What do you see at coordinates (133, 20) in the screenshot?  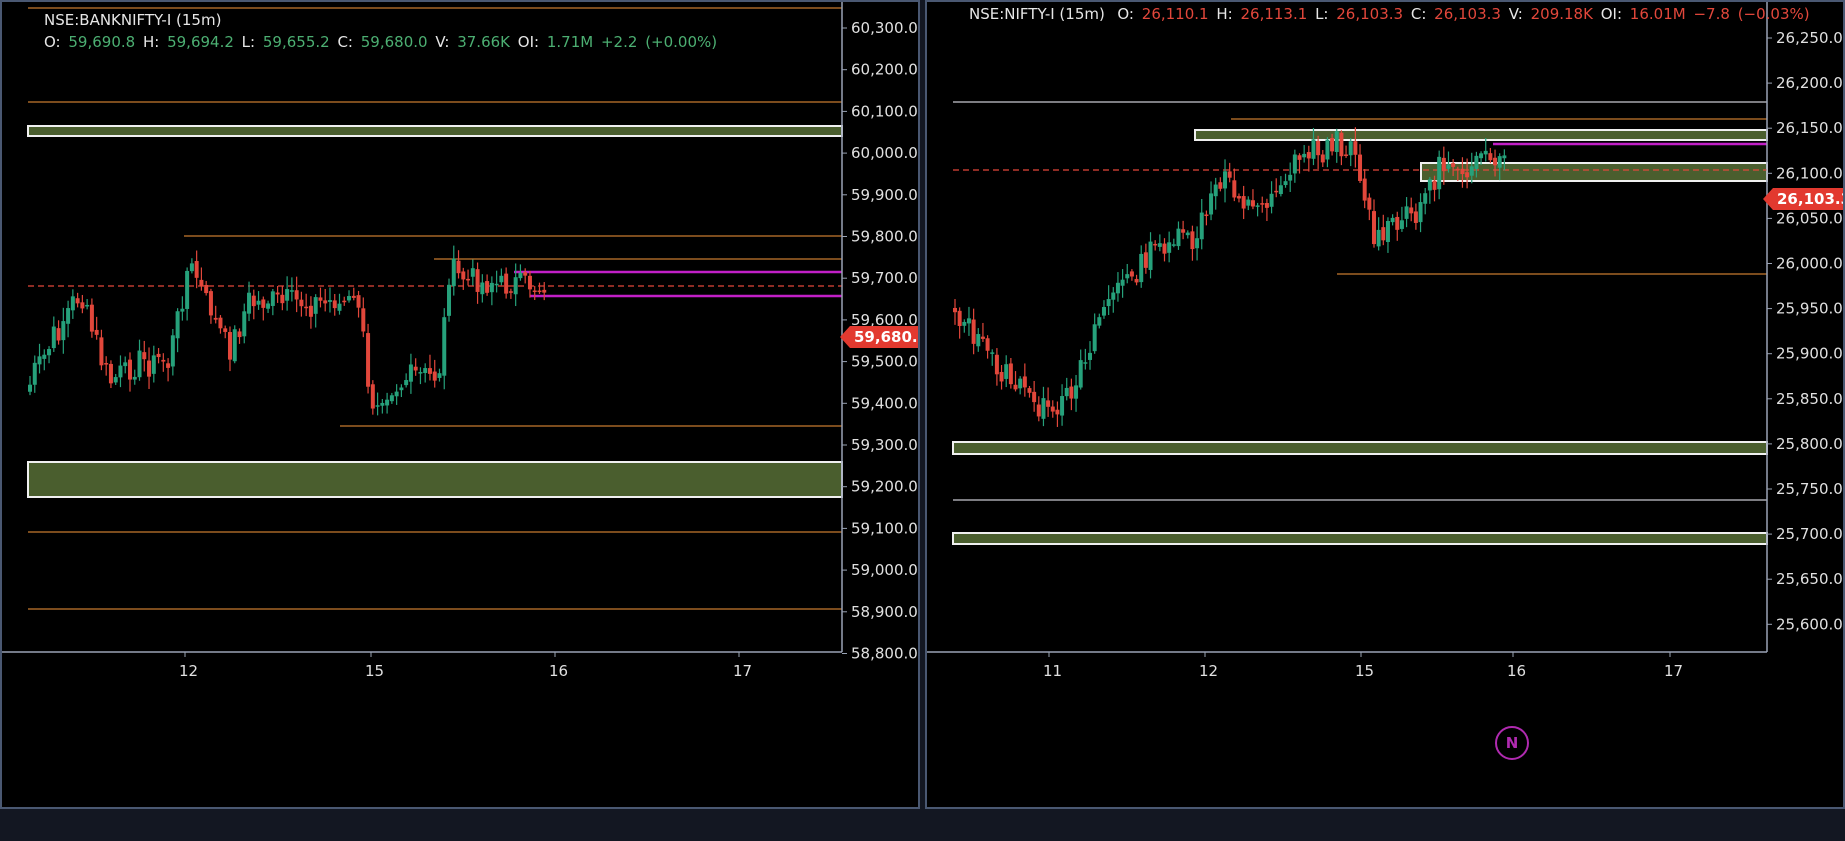 I see `symbol-label: NSE:BANKNIFTY-I (15m)` at bounding box center [133, 20].